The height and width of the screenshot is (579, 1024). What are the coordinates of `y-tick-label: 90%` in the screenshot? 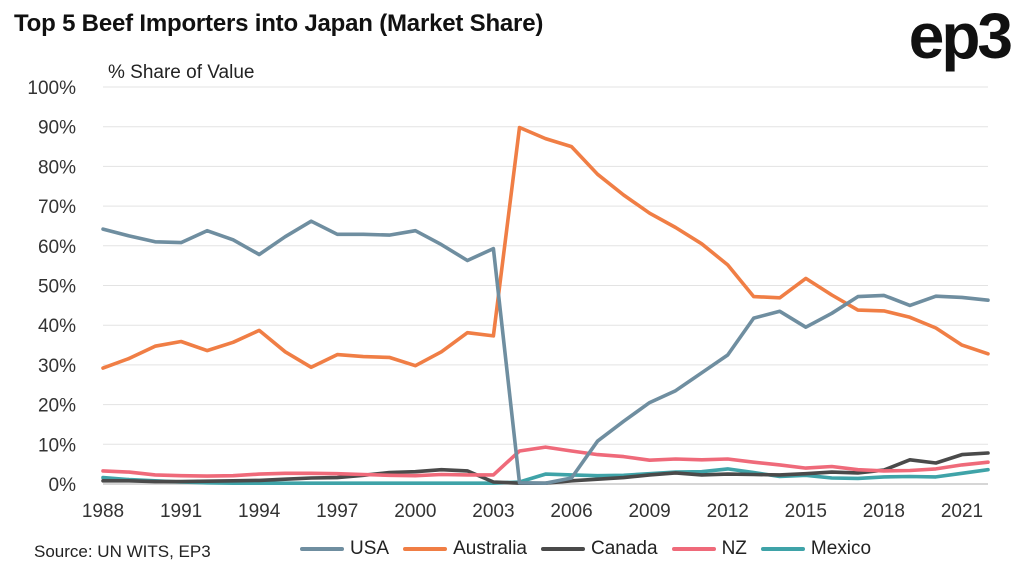 It's located at (57, 128).